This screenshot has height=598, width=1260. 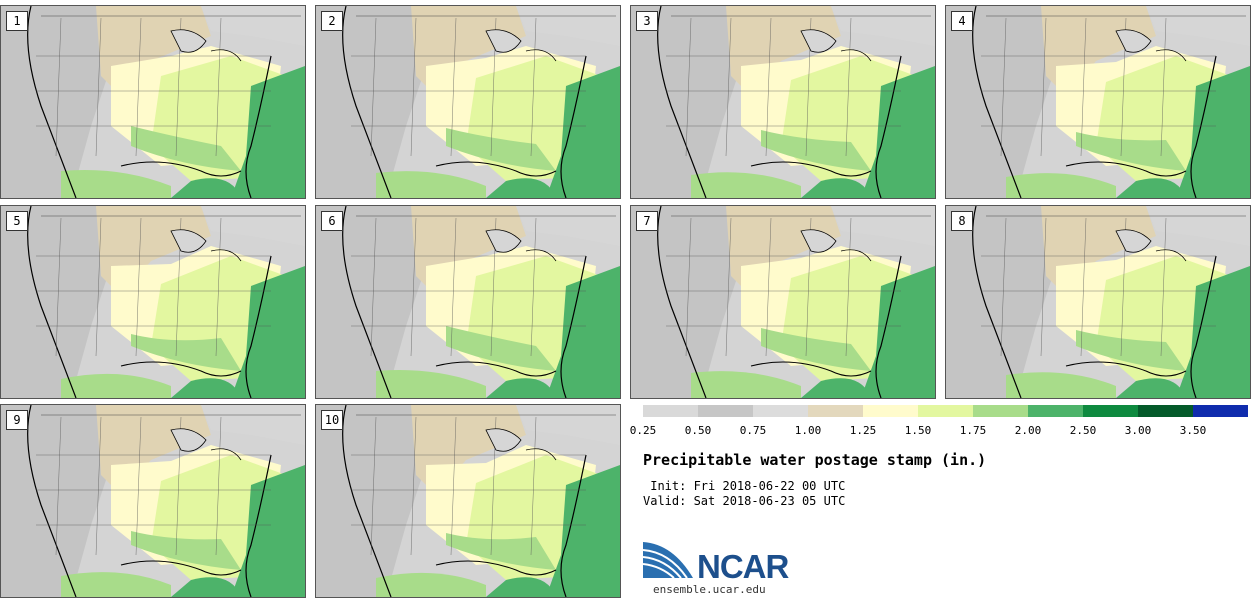 I want to click on colorbar, so click(x=945, y=411).